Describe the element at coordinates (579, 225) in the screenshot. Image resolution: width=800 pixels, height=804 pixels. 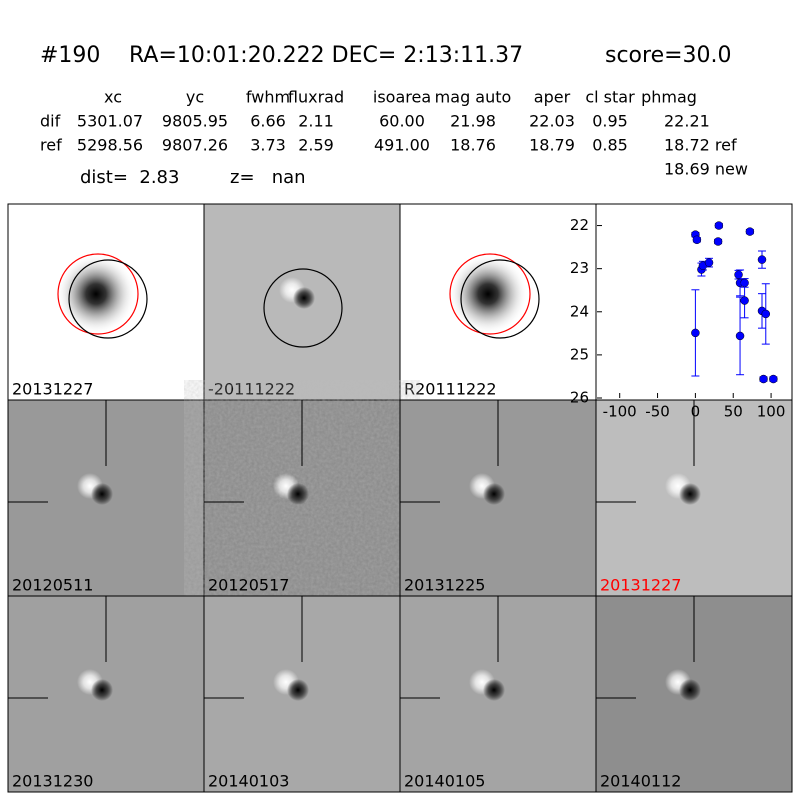
I see `y-tick-label: 22` at that location.